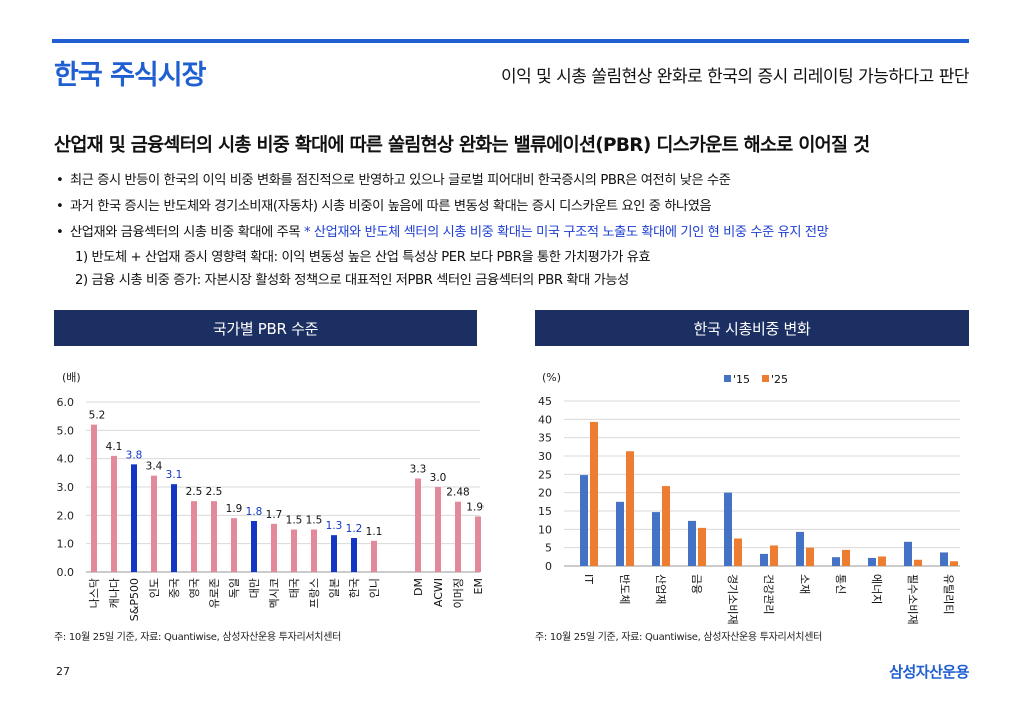 The height and width of the screenshot is (709, 1024). What do you see at coordinates (174, 475) in the screenshot?
I see `data-label: 3.1` at bounding box center [174, 475].